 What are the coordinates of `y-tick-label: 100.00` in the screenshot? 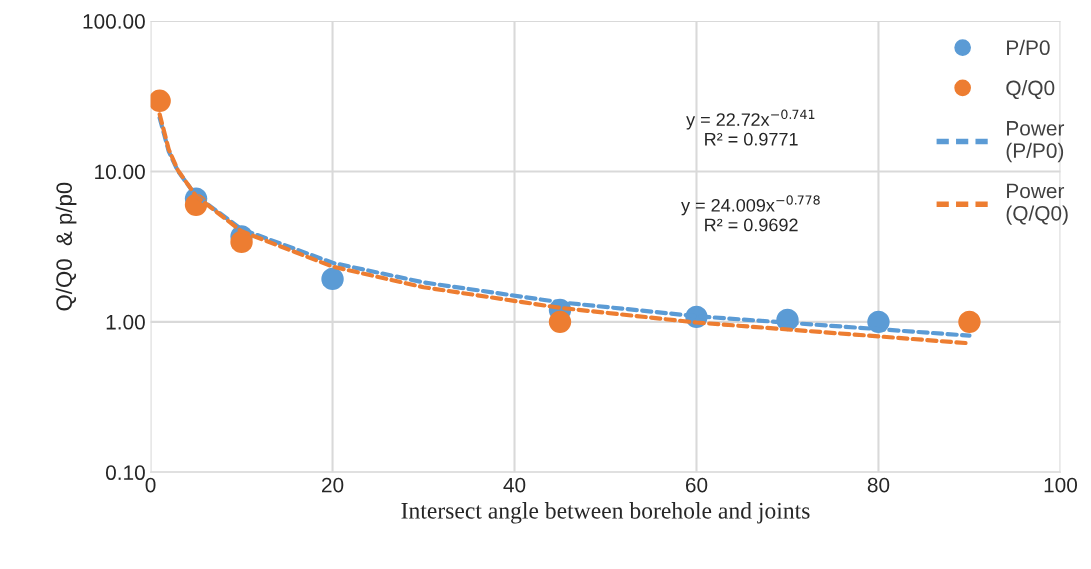 It's located at (114, 21).